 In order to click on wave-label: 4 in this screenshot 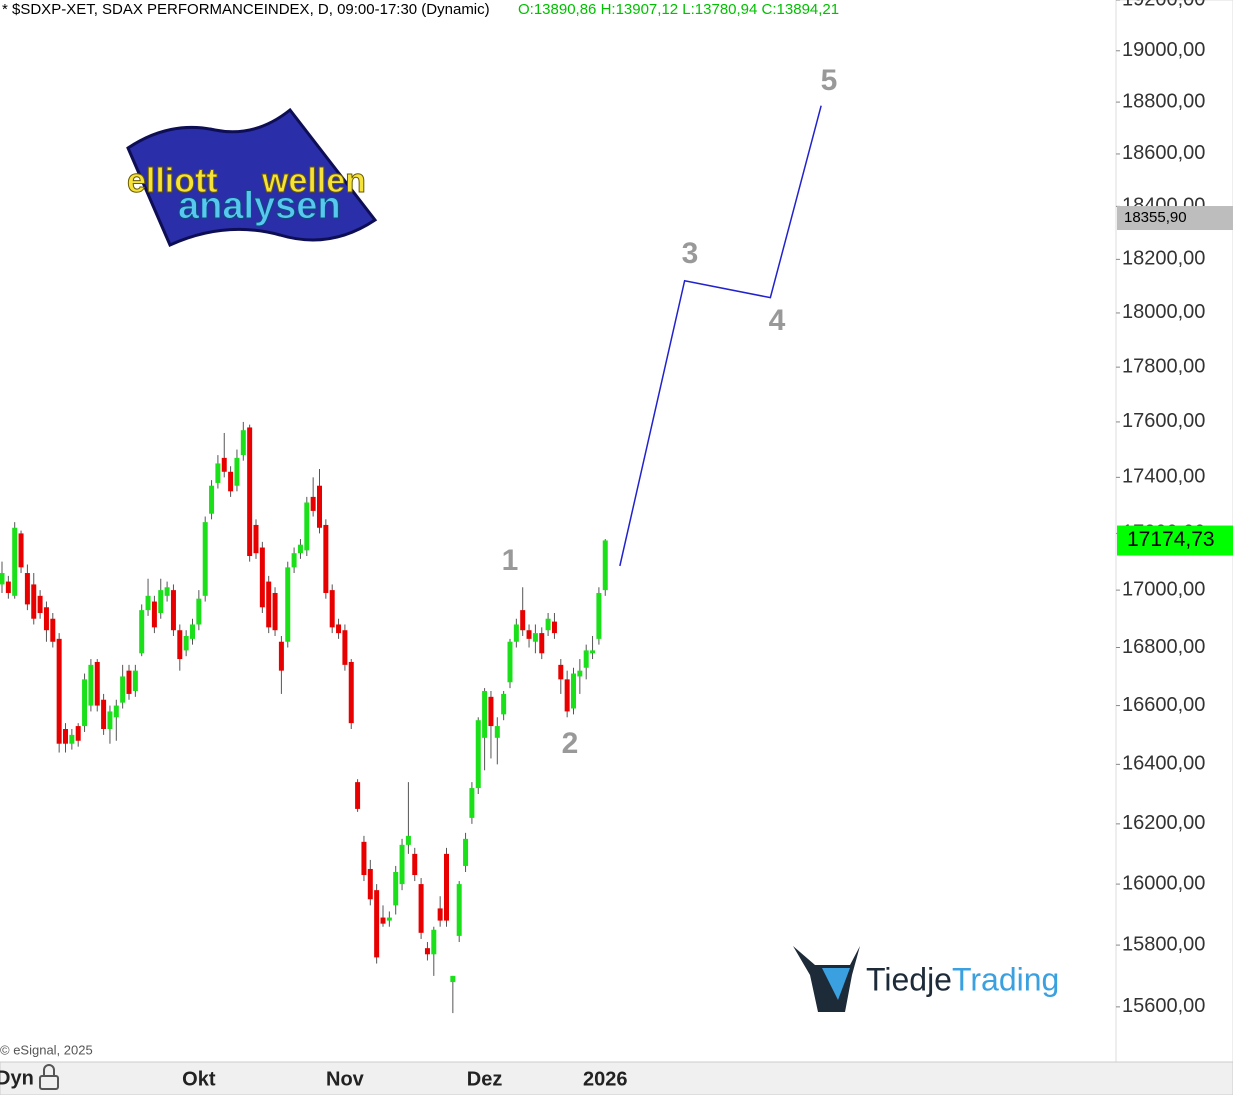, I will do `click(777, 320)`.